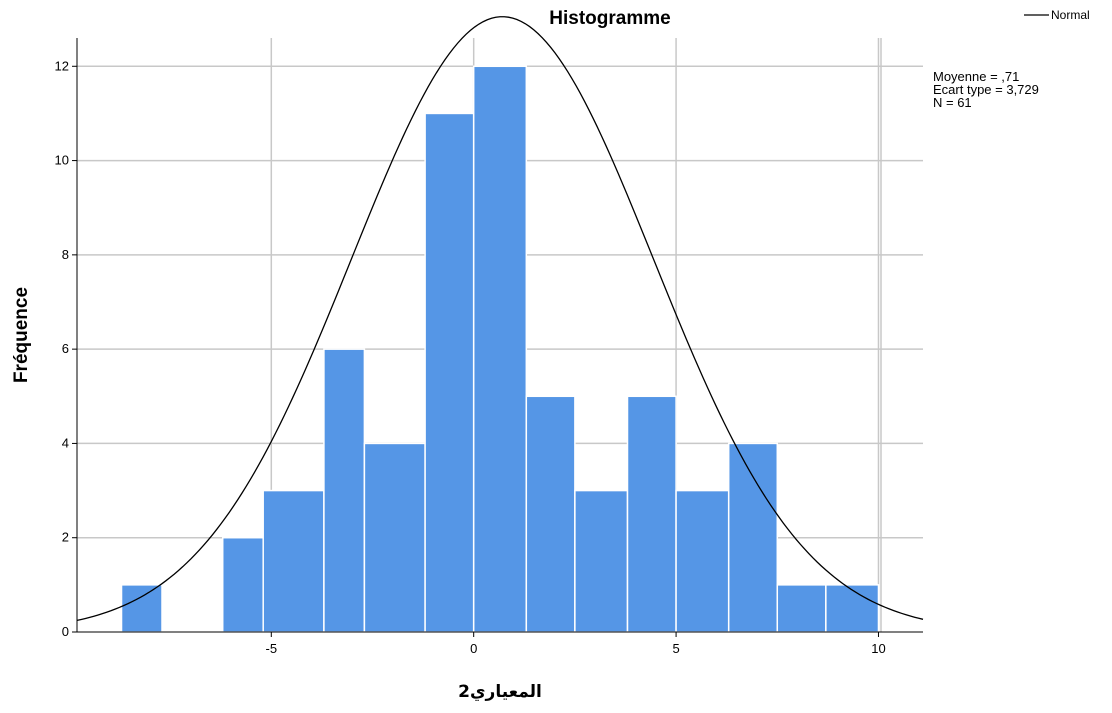  Describe the element at coordinates (65, 254) in the screenshot. I see `y-tick-label: 8` at that location.